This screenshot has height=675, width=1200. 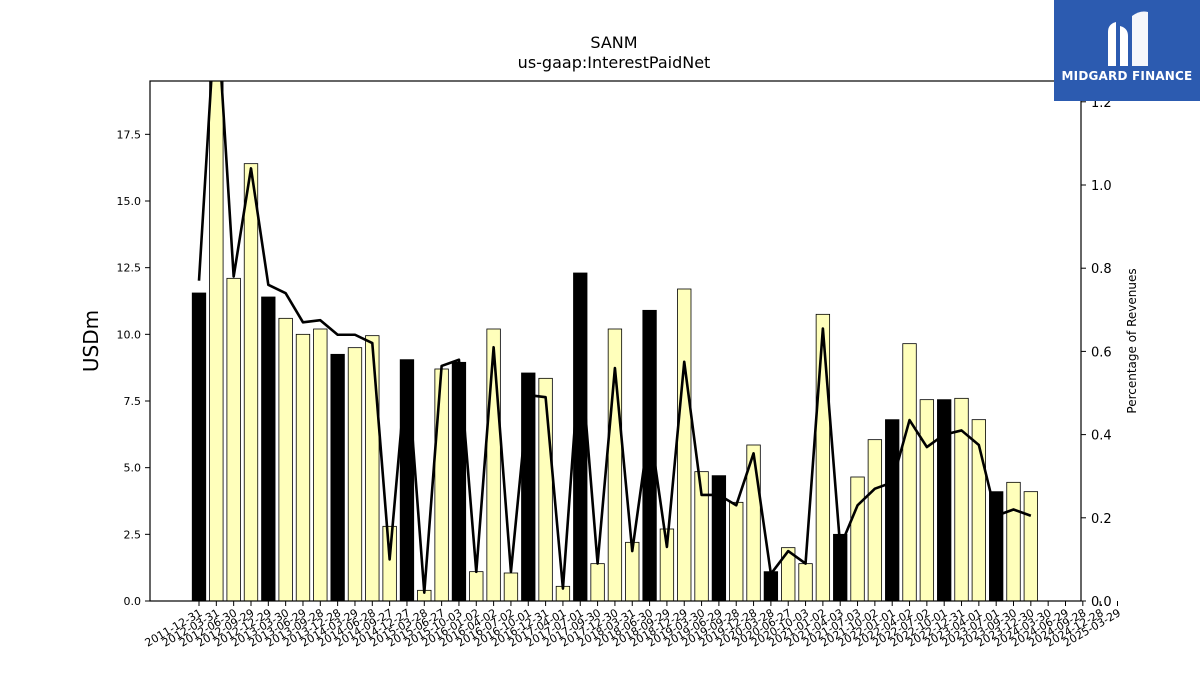 What do you see at coordinates (1101, 352) in the screenshot?
I see `y2-tick-label: 0.6` at bounding box center [1101, 352].